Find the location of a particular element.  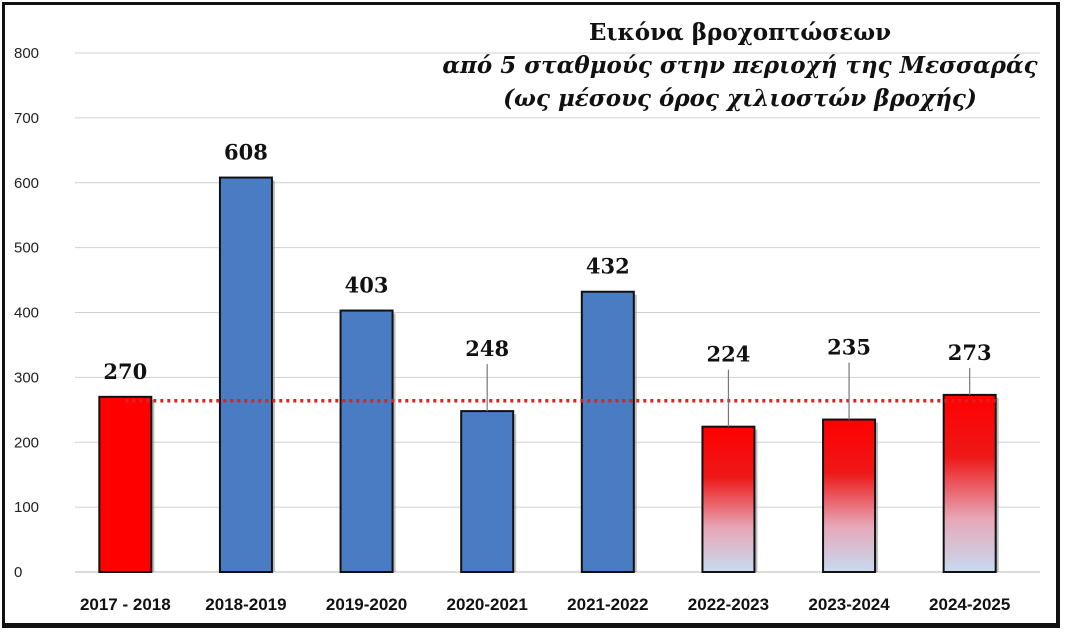

x-tick-label: 2020-2021 is located at coordinates (487, 604).